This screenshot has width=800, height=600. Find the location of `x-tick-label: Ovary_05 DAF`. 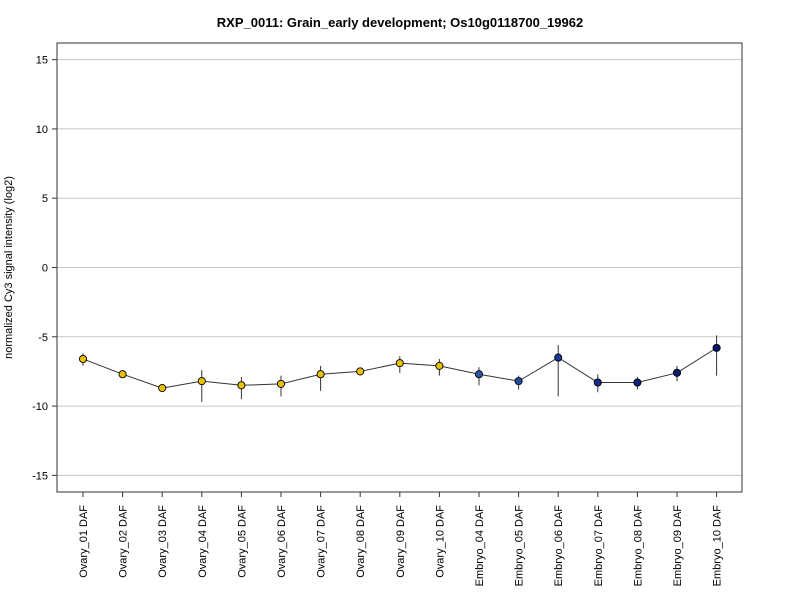

x-tick-label: Ovary_05 DAF is located at coordinates (242, 541).